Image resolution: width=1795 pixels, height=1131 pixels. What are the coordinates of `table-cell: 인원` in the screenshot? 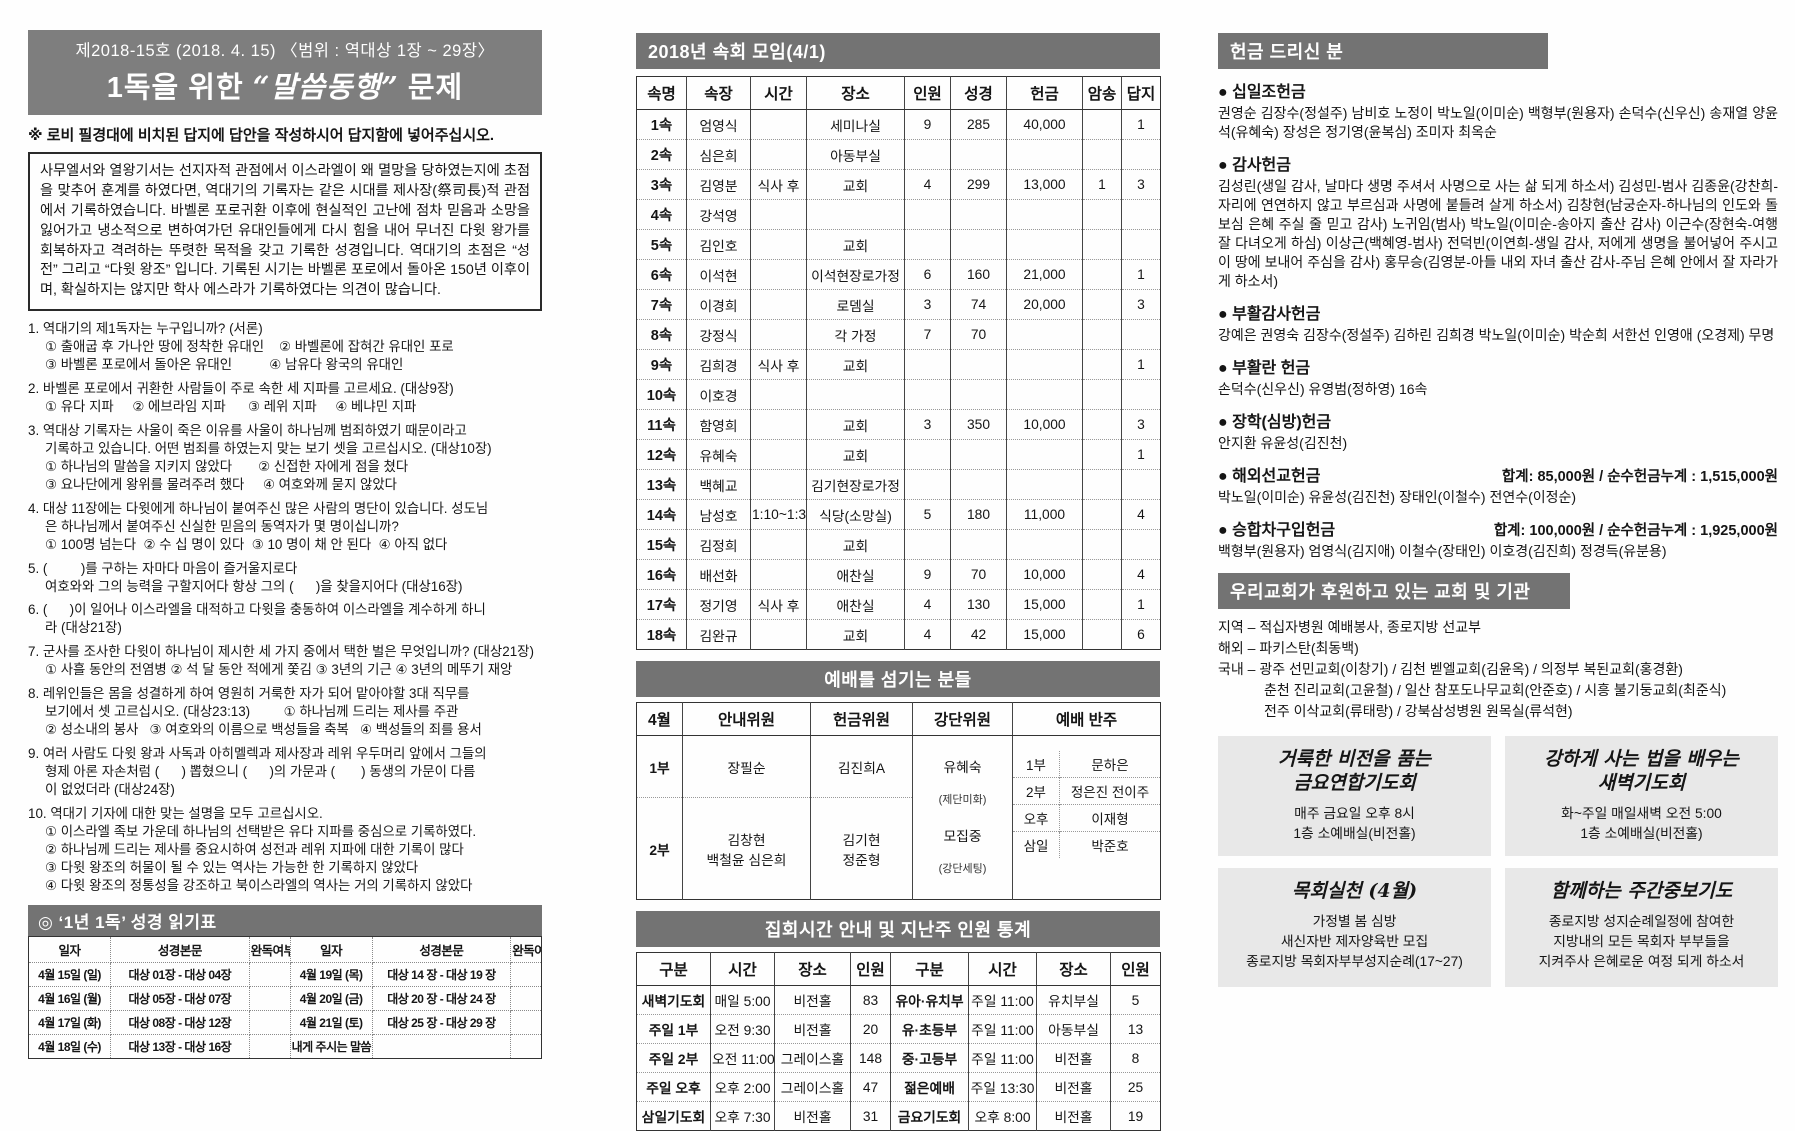 It's located at (927, 93).